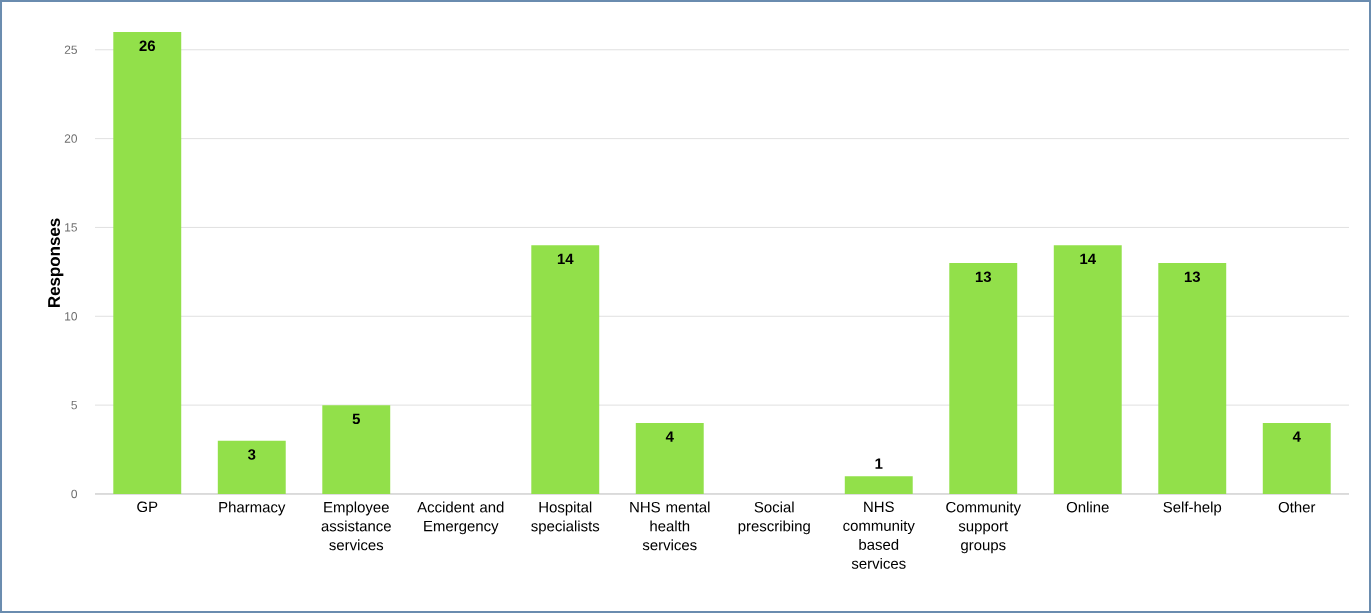 The height and width of the screenshot is (613, 1371). What do you see at coordinates (565, 518) in the screenshot?
I see `x-tick-label: Hospital specialists` at bounding box center [565, 518].